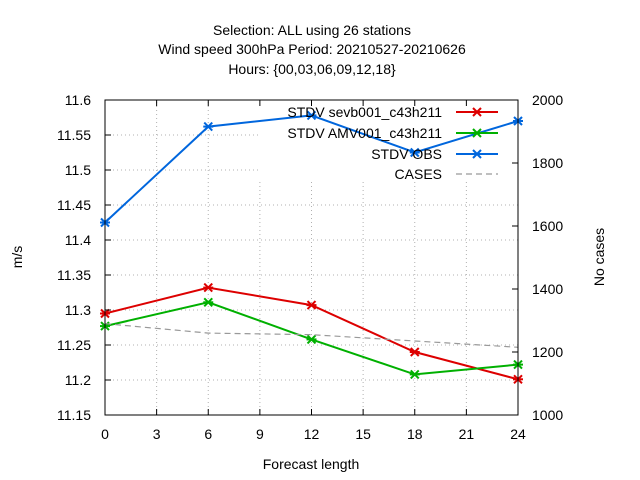 The image size is (640, 480). What do you see at coordinates (74, 345) in the screenshot?
I see `y-tick-label: 11.25` at bounding box center [74, 345].